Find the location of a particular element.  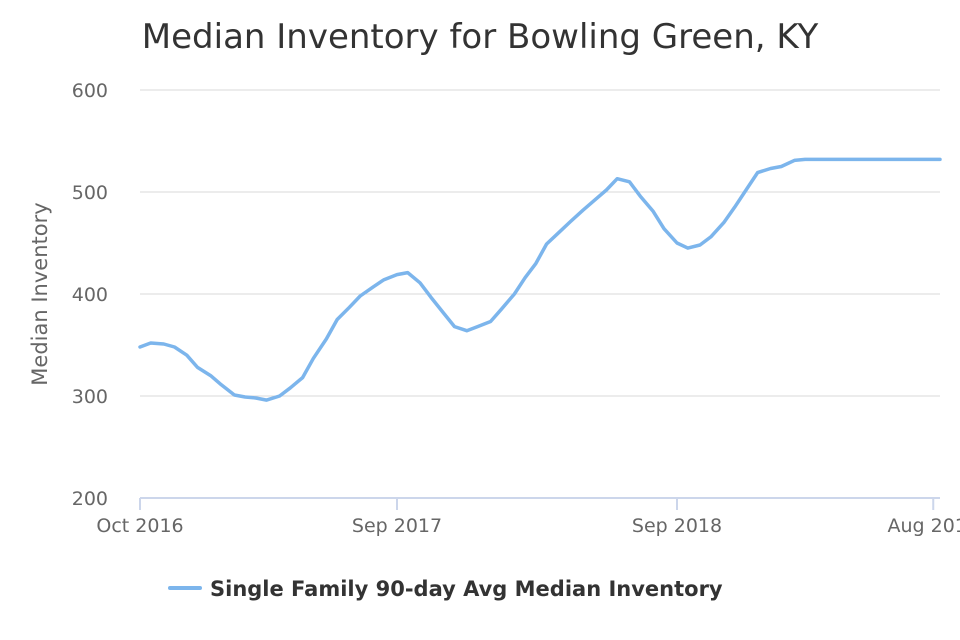

chart-title: Median Inventory for Bowling Green, KY is located at coordinates (480, 37).